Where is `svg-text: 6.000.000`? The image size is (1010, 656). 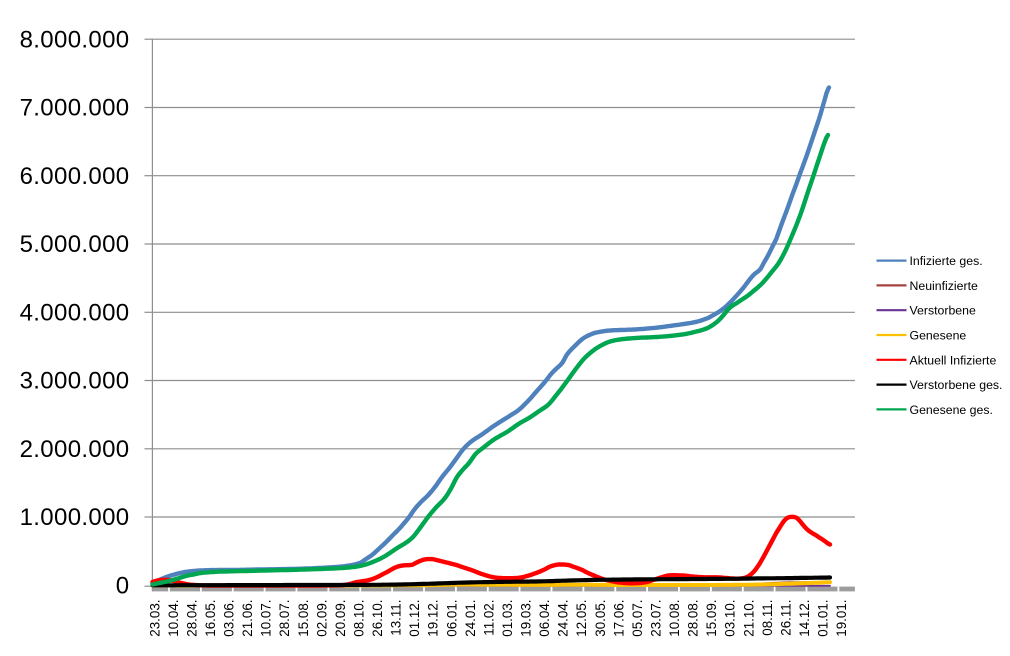 svg-text: 6.000.000 is located at coordinates (75, 176).